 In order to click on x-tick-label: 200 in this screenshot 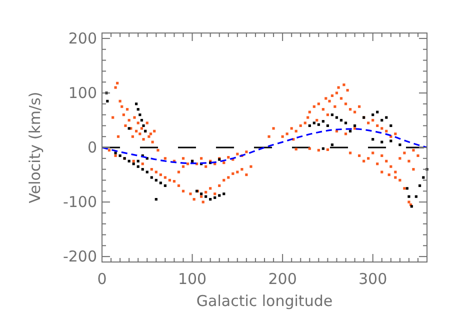, I will do `click(282, 279)`.